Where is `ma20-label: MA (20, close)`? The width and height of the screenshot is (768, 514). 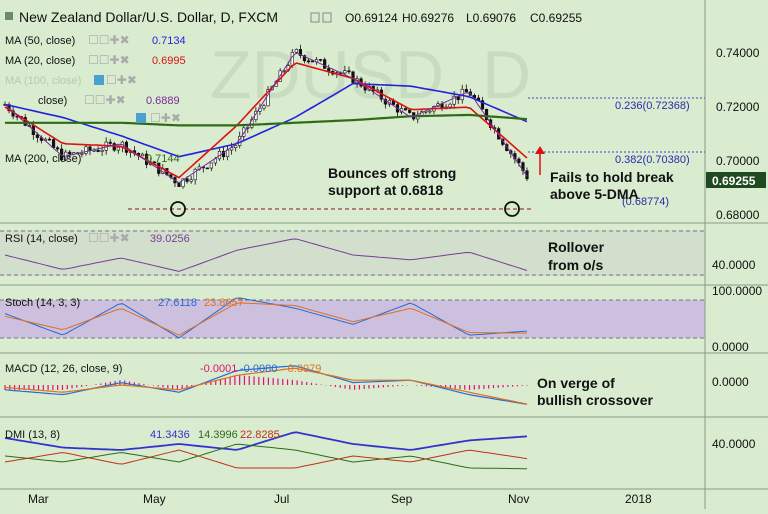
ma20-label: MA (20, close) is located at coordinates (40, 61).